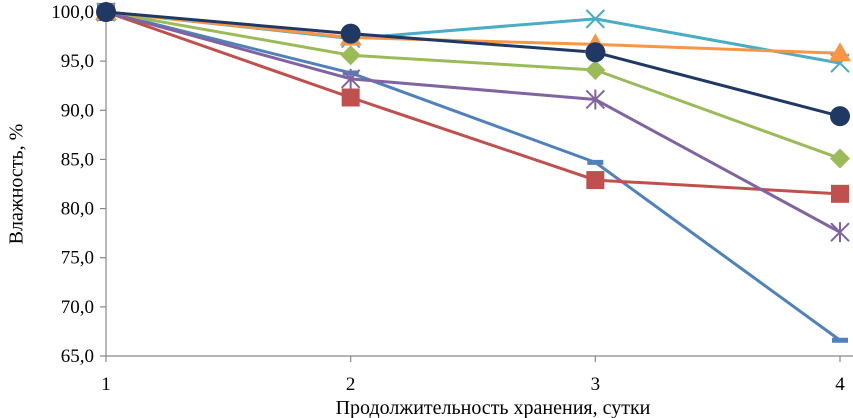 The height and width of the screenshot is (418, 853). What do you see at coordinates (595, 19) in the screenshot?
I see `data-point-x` at bounding box center [595, 19].